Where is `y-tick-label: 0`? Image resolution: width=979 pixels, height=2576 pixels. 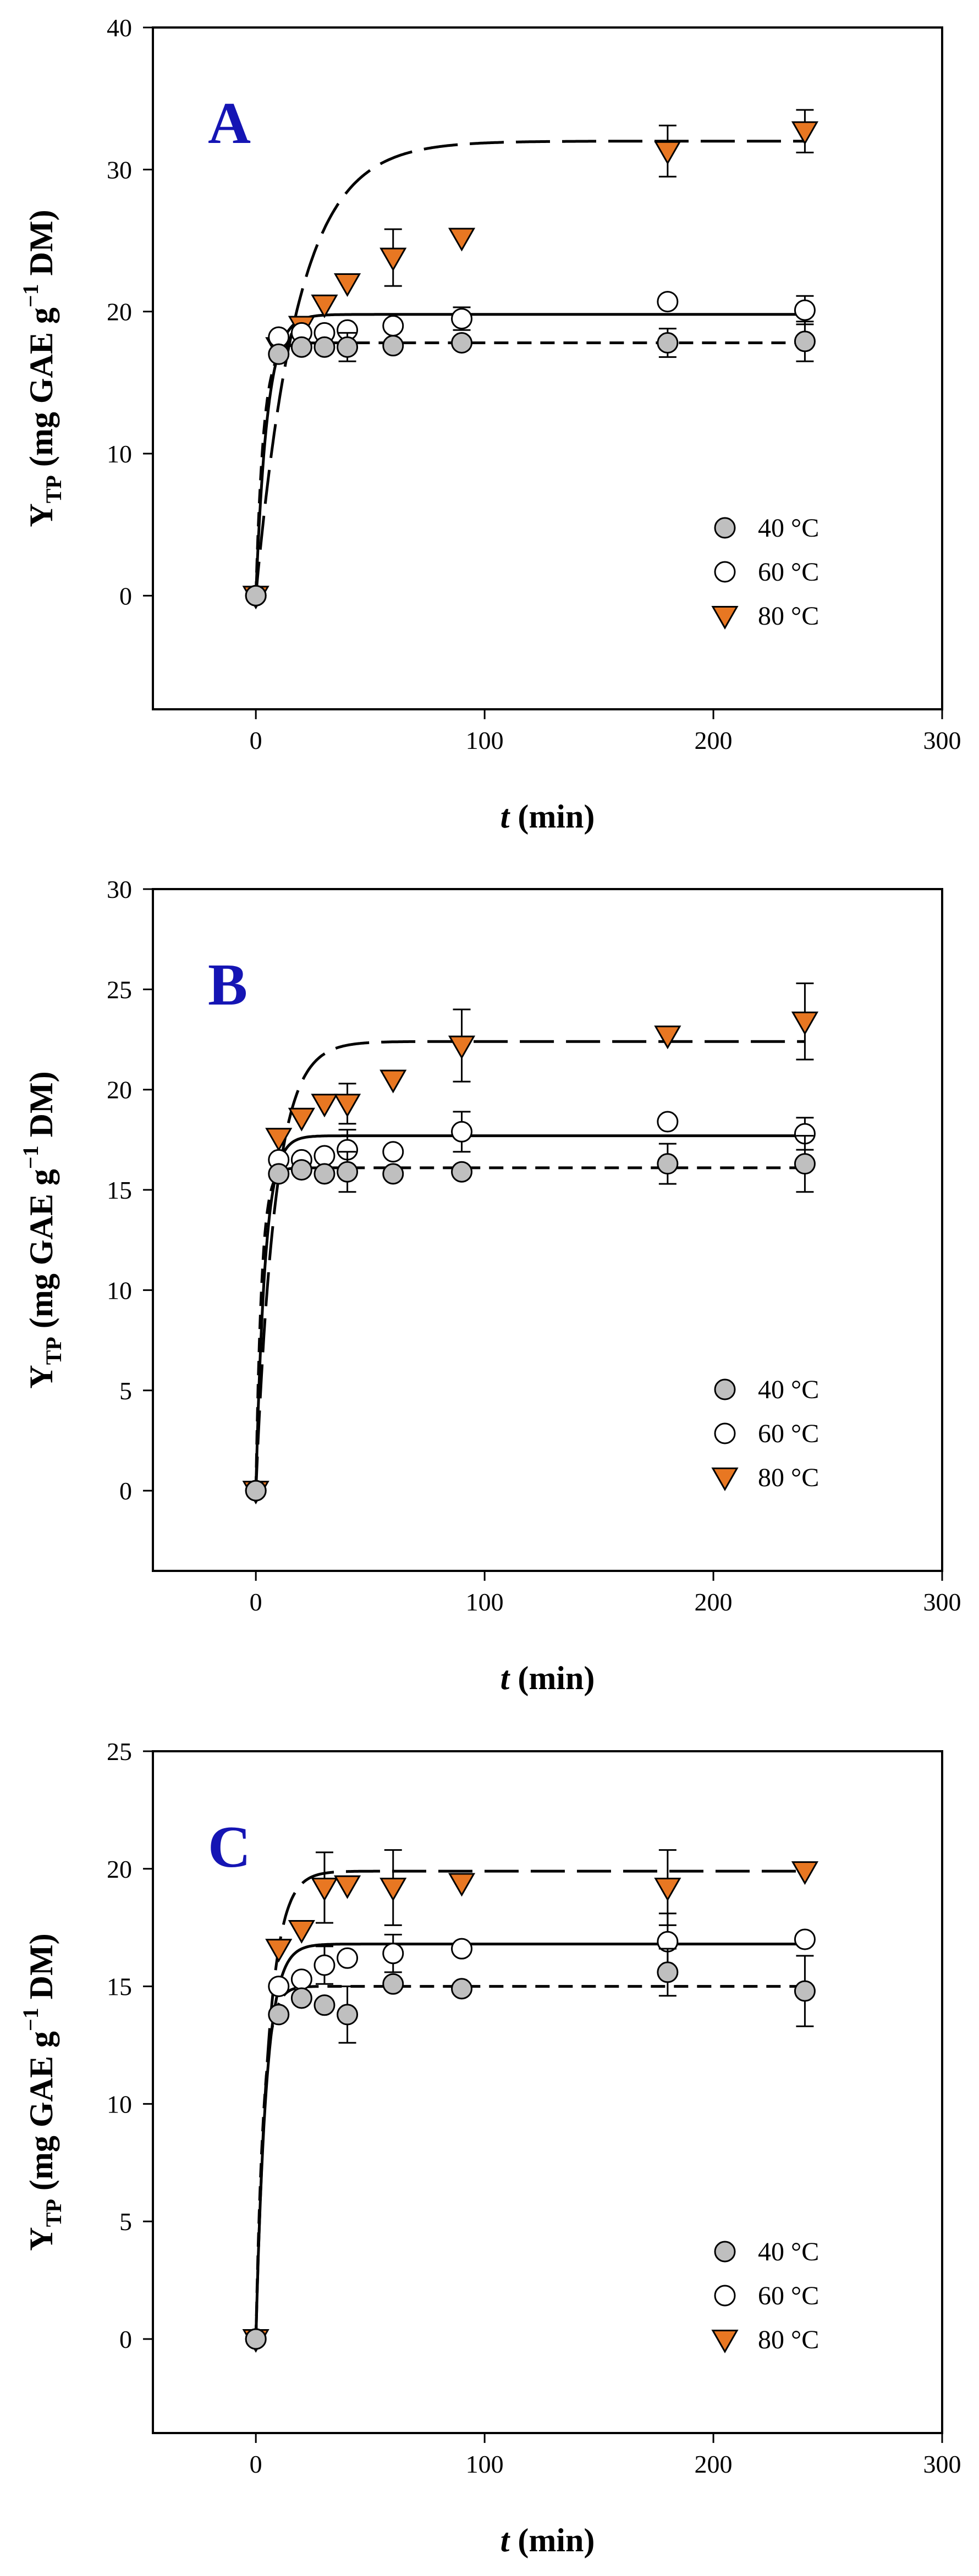
y-tick-label: 0 is located at coordinates (126, 1491).